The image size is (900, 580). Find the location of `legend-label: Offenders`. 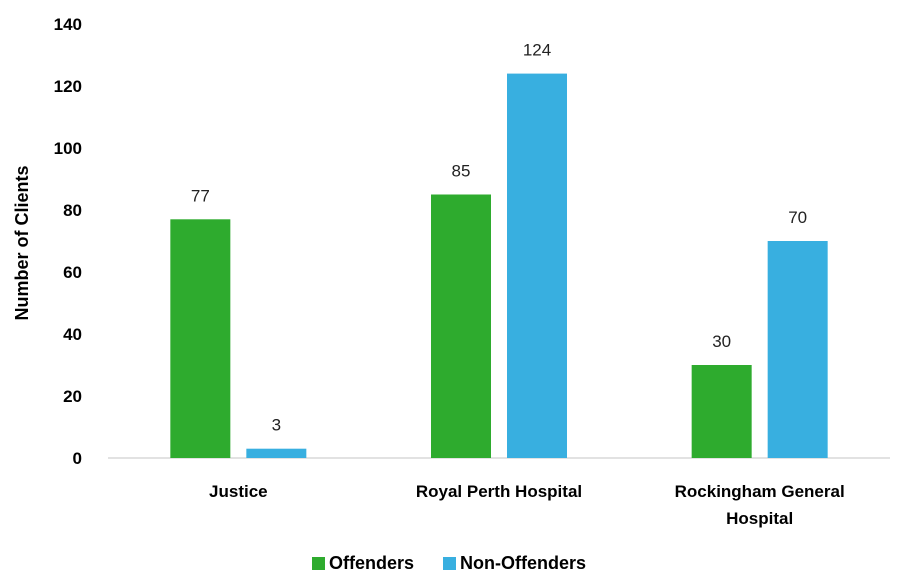

legend-label: Offenders is located at coordinates (371, 563).